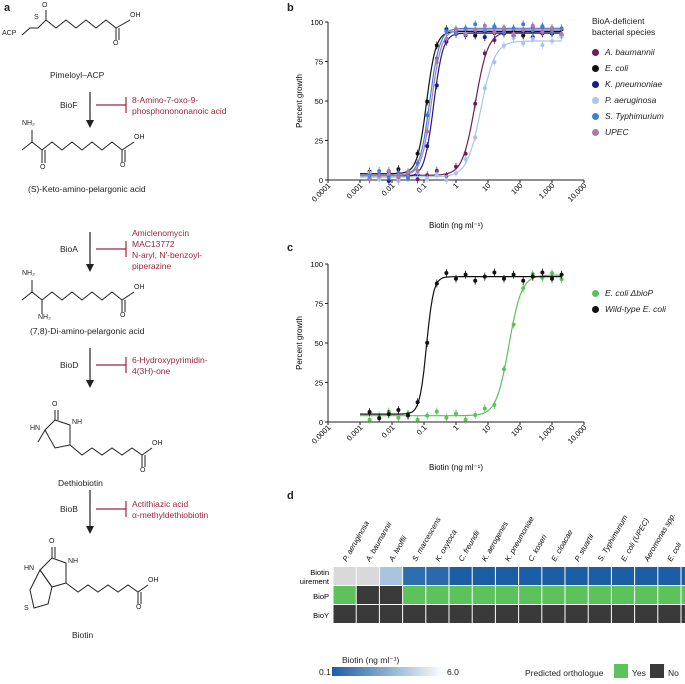 This screenshot has height=684, width=685. What do you see at coordinates (628, 116) in the screenshot?
I see `legend-item-s-typhimurium: S. Typhimurium` at bounding box center [628, 116].